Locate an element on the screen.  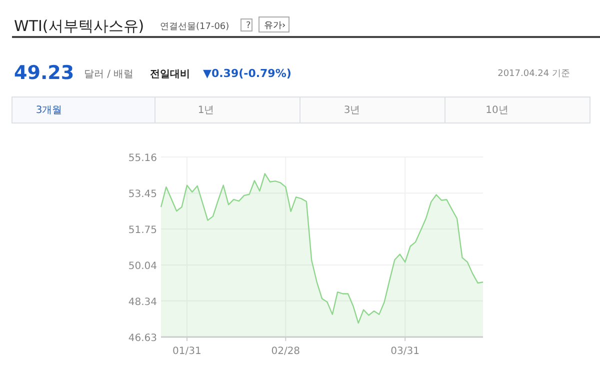
text: 전일대비 is located at coordinates (170, 74).